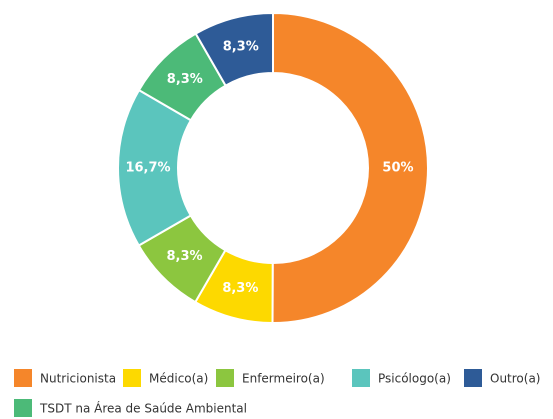 Image resolution: width=553 pixels, height=419 pixels. Describe the element at coordinates (78, 379) in the screenshot. I see `legend-label: Nutricionista` at that location.